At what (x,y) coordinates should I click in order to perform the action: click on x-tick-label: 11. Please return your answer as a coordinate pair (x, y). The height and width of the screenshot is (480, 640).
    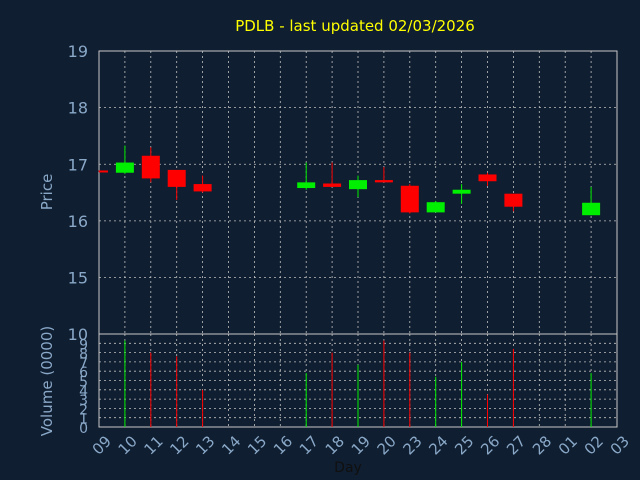
    Looking at the image, I should click on (153, 445).